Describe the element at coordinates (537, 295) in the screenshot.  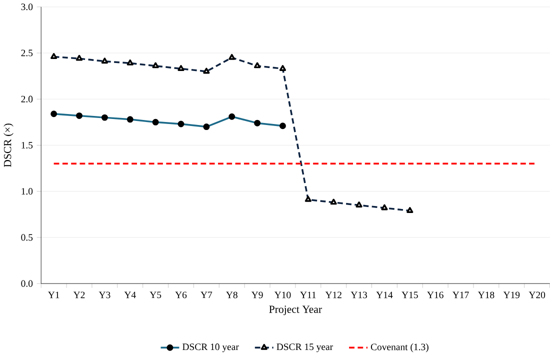
I see `x-tick-label: Y20` at that location.